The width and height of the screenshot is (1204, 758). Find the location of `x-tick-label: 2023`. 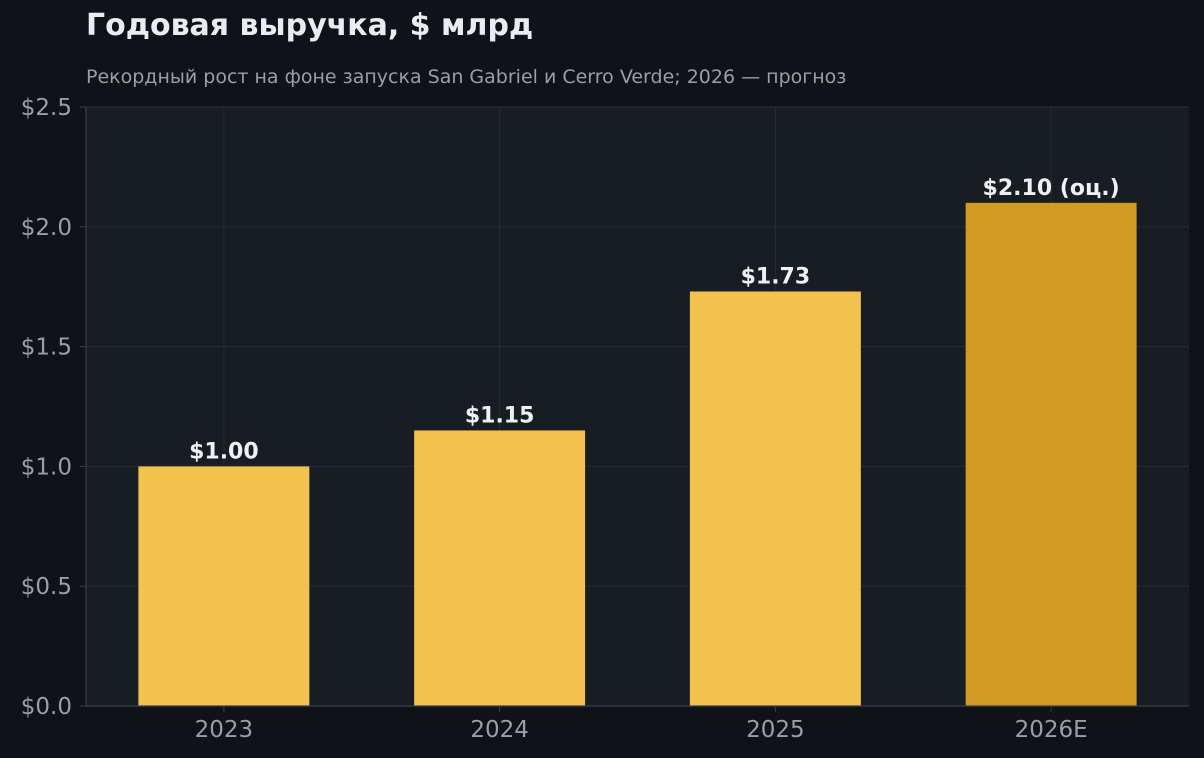

x-tick-label: 2023 is located at coordinates (224, 730).